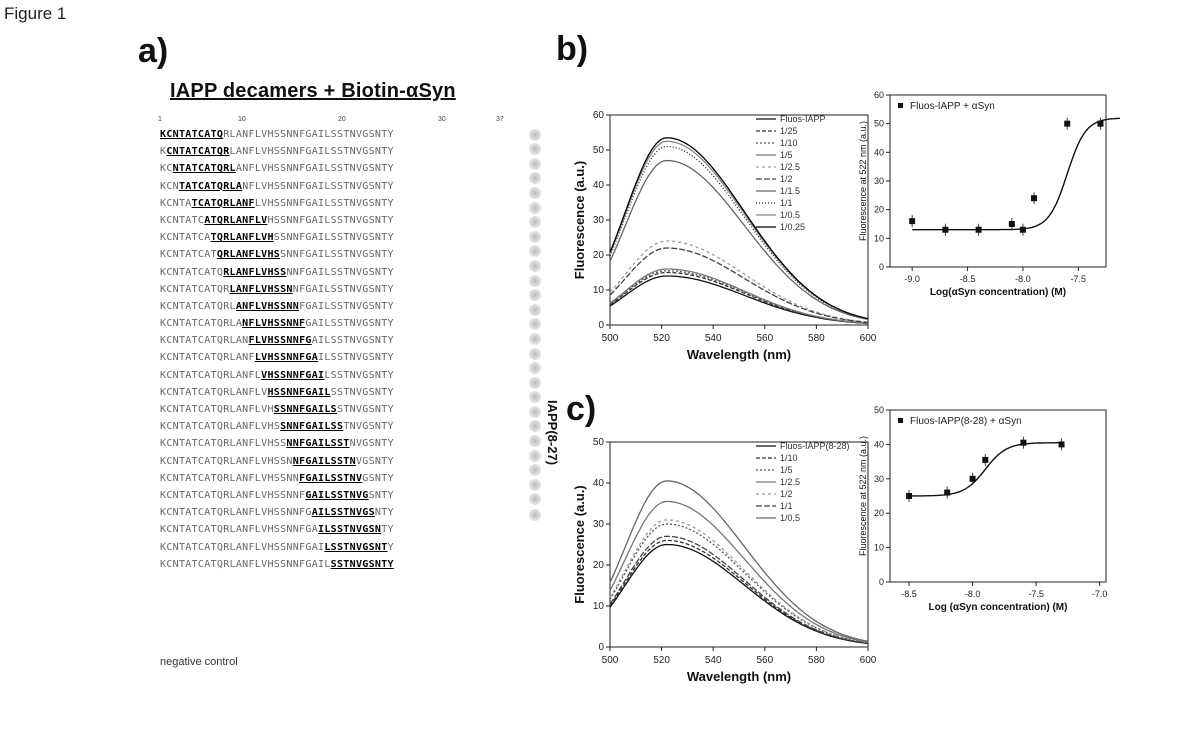  What do you see at coordinates (210, 186) in the screenshot?
I see `sequence-decamer: TATCATQRLA` at bounding box center [210, 186].